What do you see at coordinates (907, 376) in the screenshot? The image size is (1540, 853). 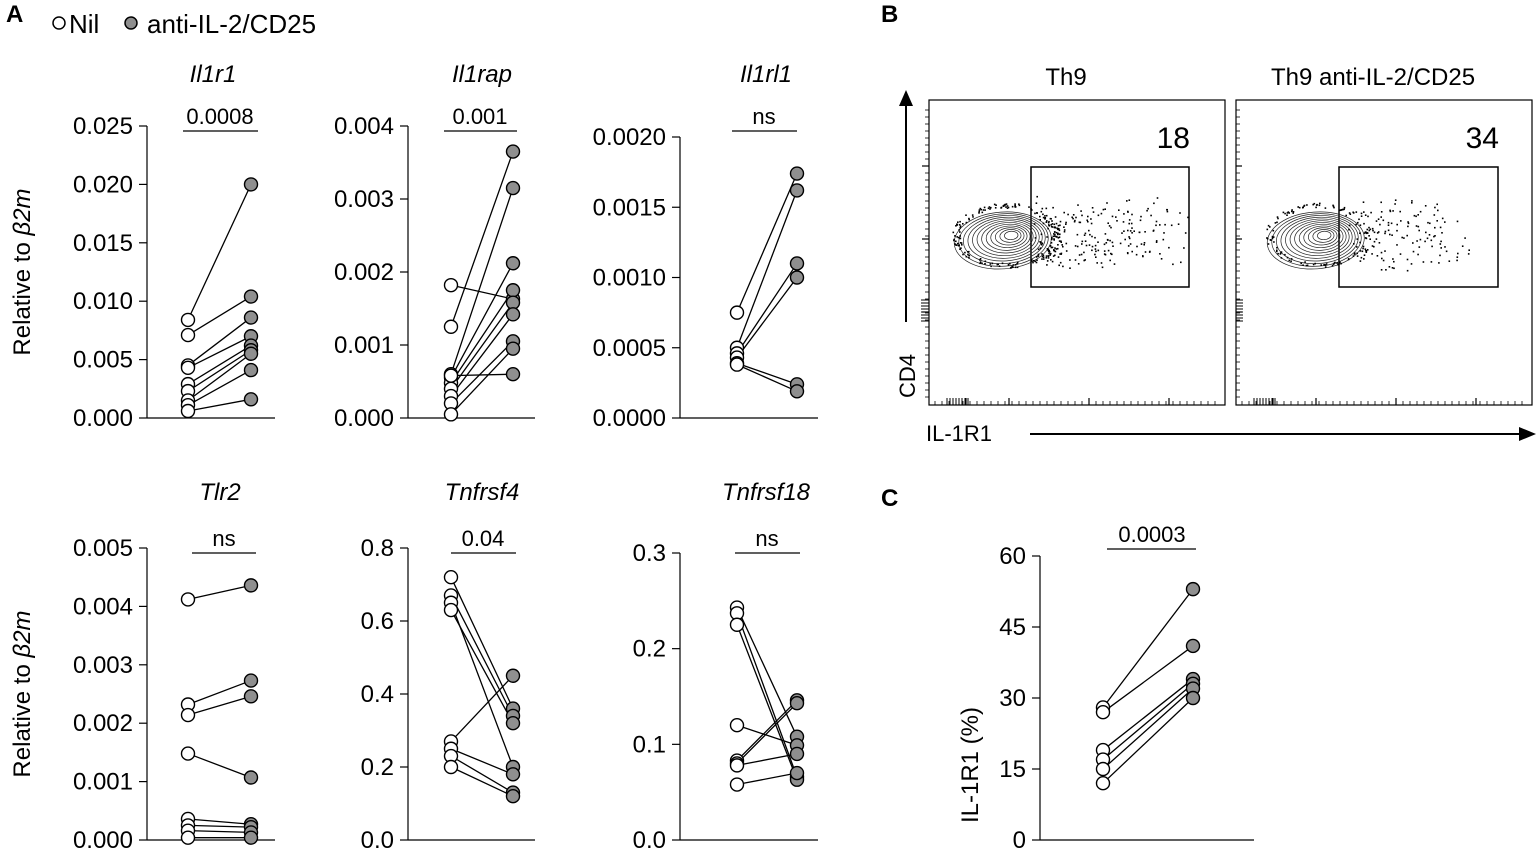 I see `cd4-axis-label: CD4` at bounding box center [907, 376].